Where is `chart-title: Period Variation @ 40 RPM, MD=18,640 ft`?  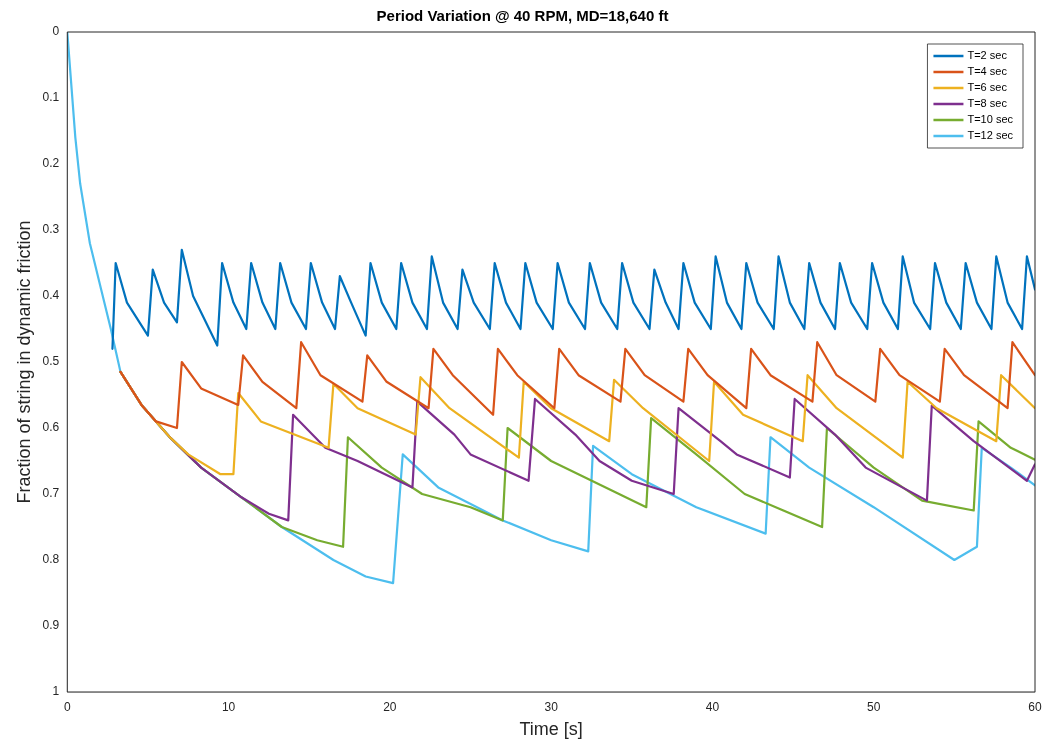 chart-title: Period Variation @ 40 RPM, MD=18,640 ft is located at coordinates (522, 16).